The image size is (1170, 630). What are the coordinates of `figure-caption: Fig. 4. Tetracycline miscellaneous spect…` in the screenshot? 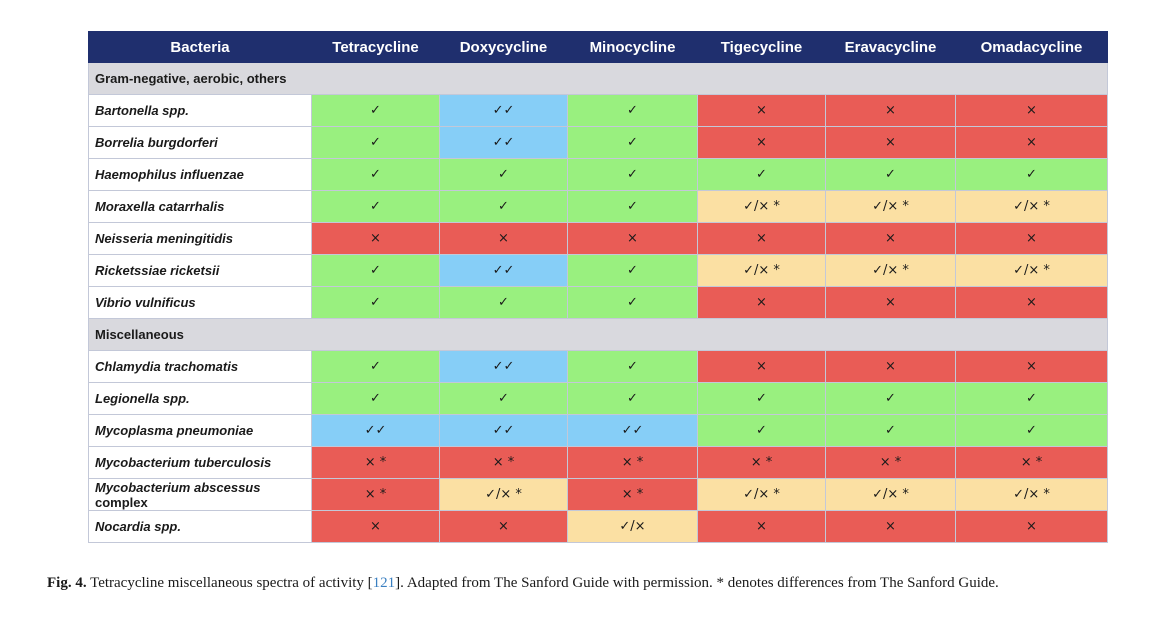 It's located at (592, 583).